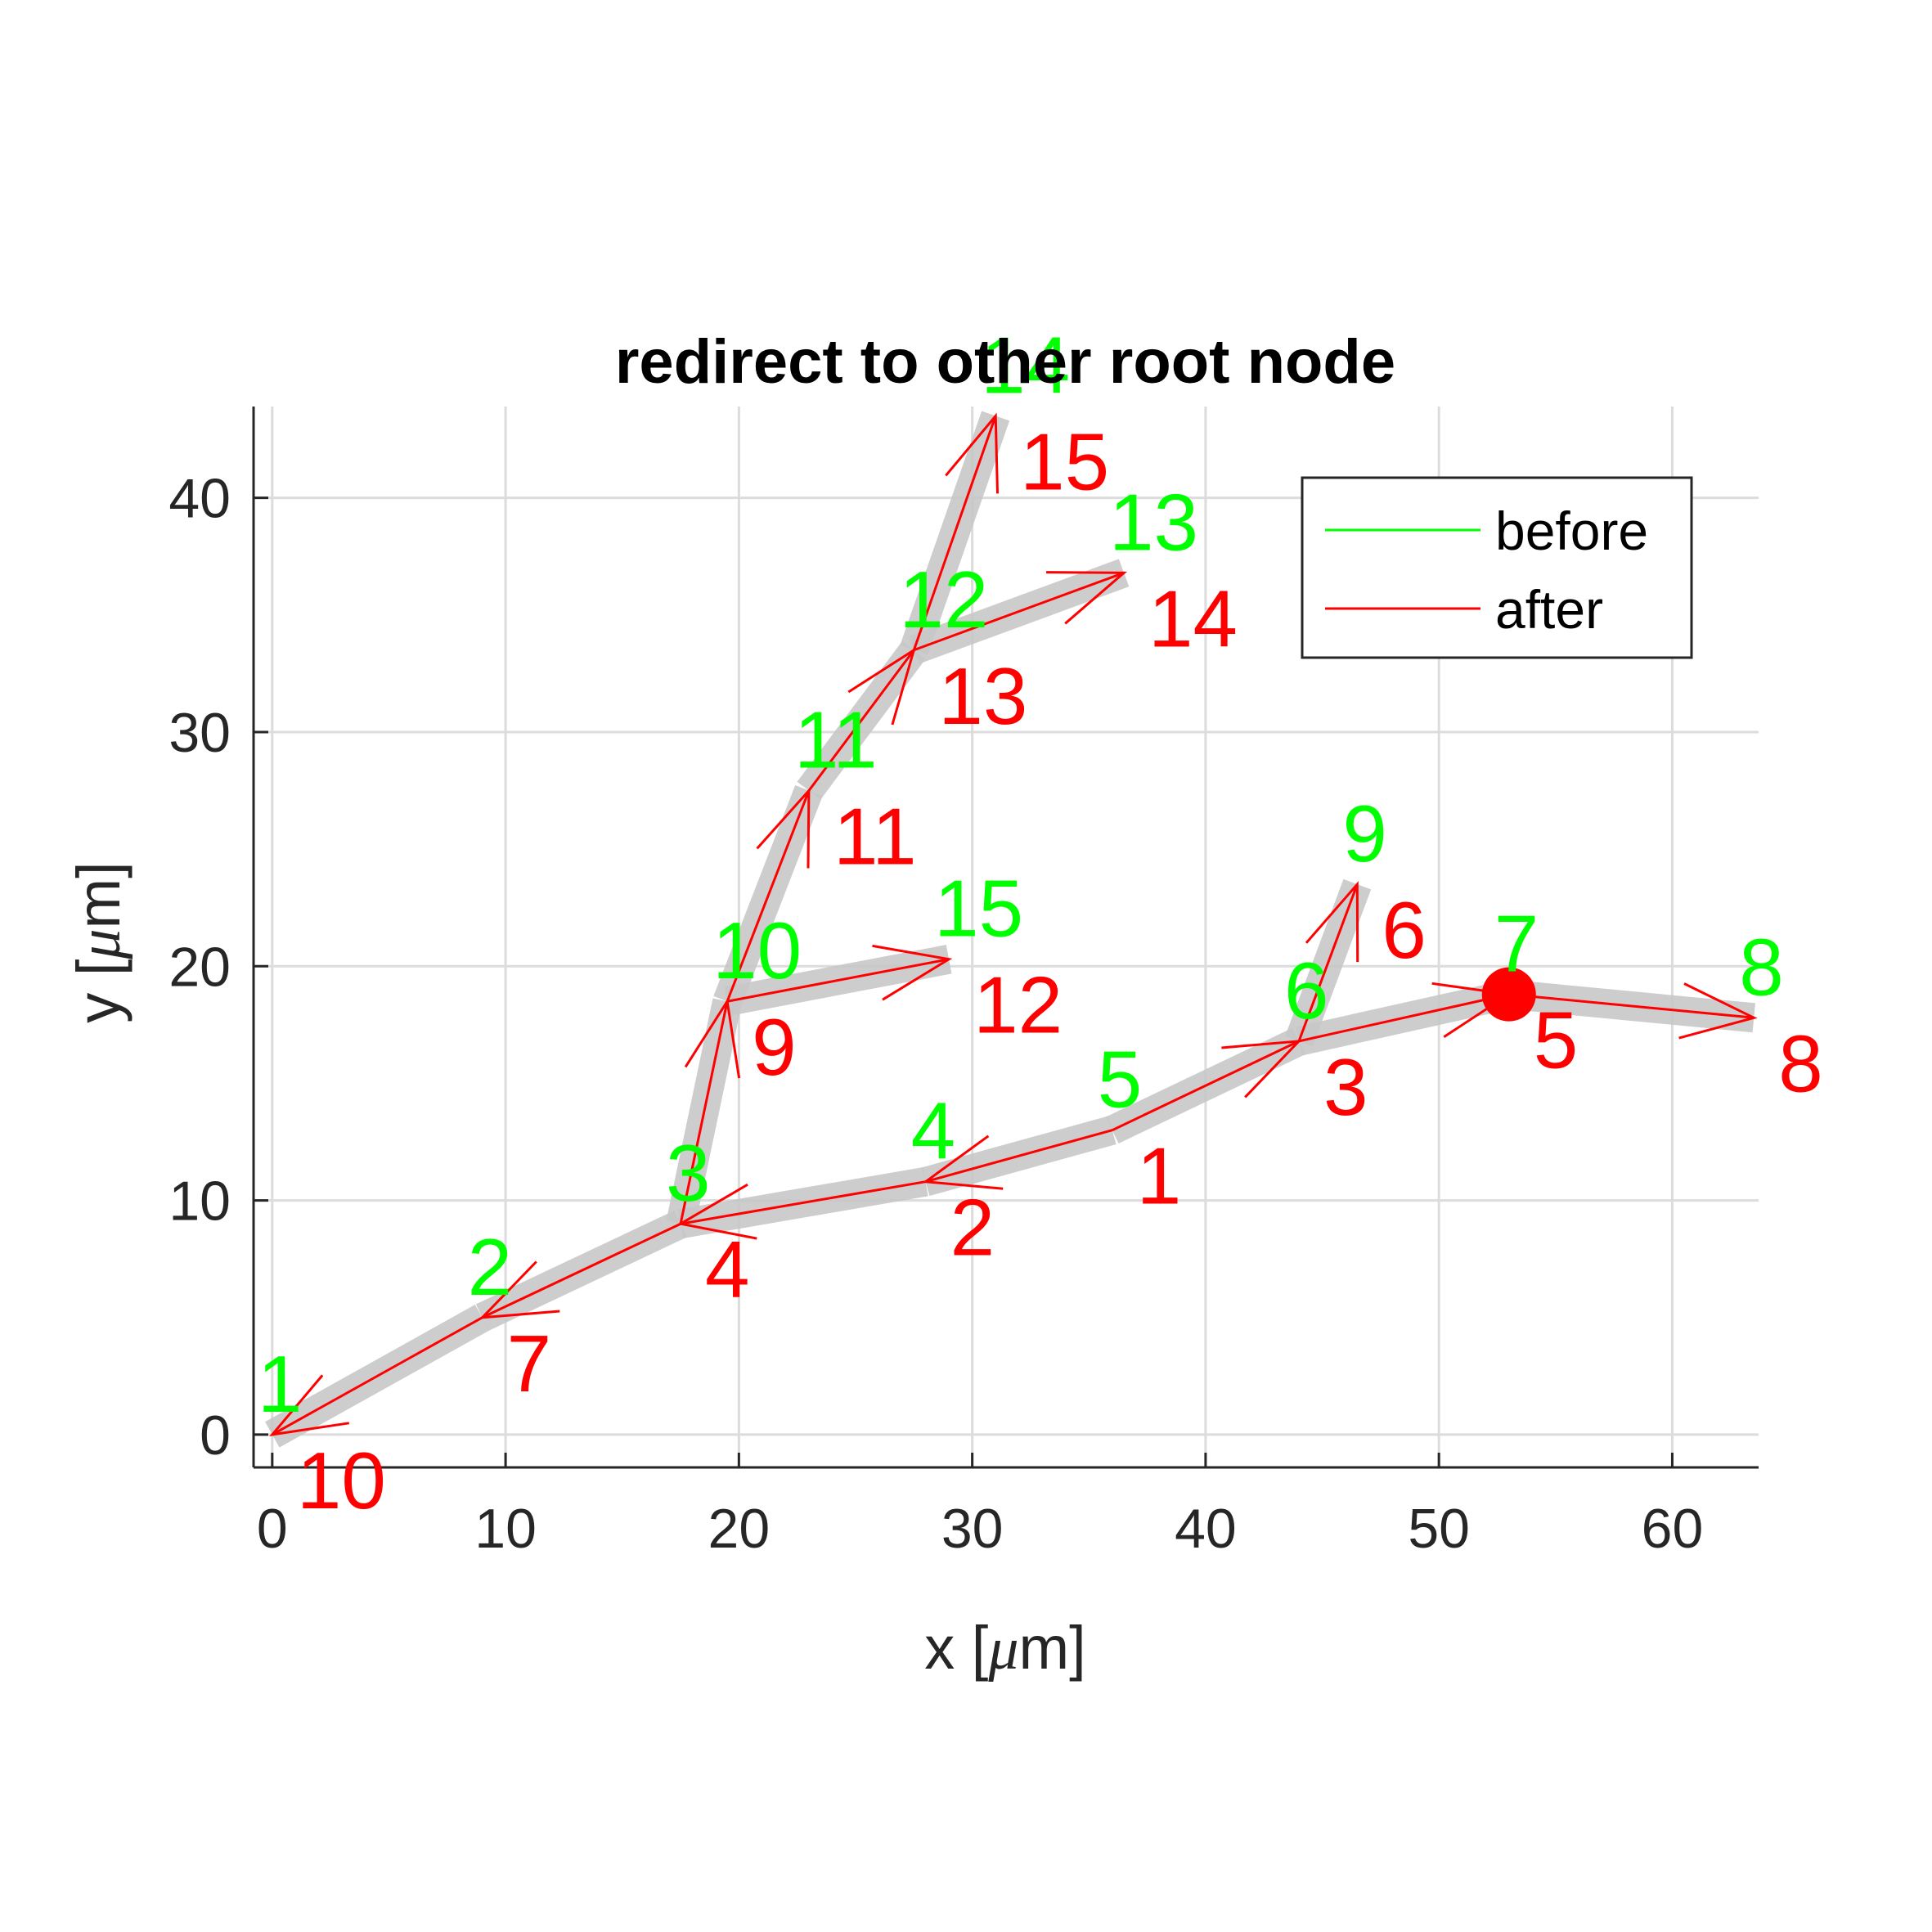 The width and height of the screenshot is (1932, 1932). I want to click on legend: before after, so click(1497, 568).